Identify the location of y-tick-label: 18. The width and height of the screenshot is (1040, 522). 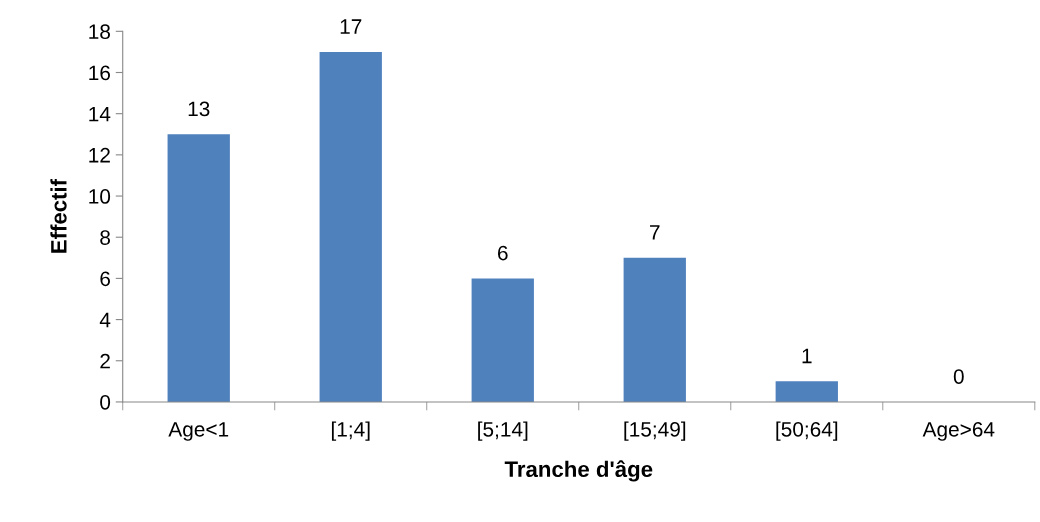
(100, 32).